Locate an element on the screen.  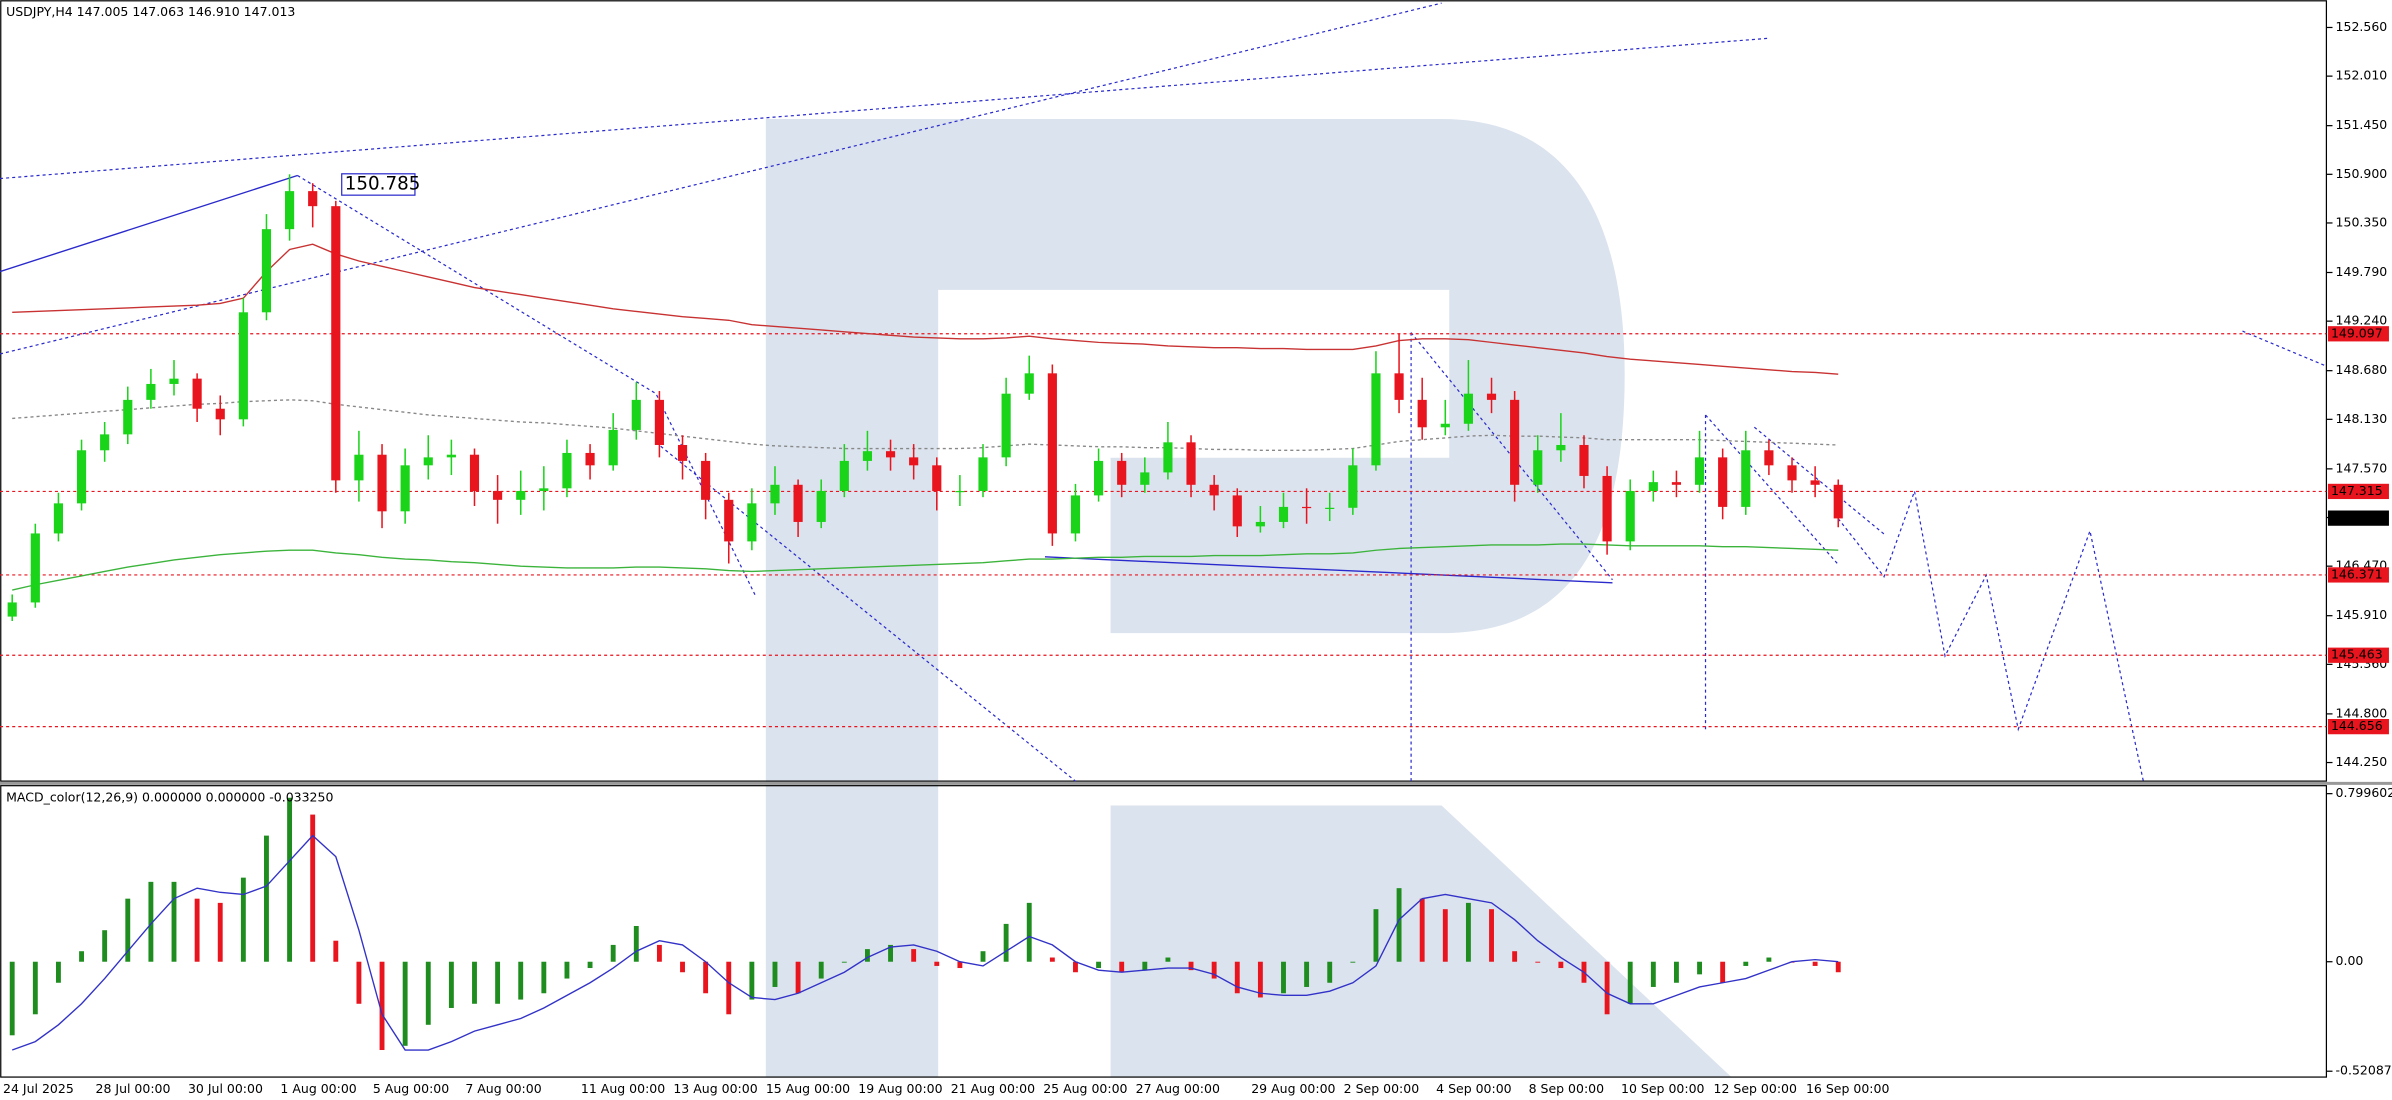
x-tick-label: 25 Aug 00:00 is located at coordinates (1085, 1088).